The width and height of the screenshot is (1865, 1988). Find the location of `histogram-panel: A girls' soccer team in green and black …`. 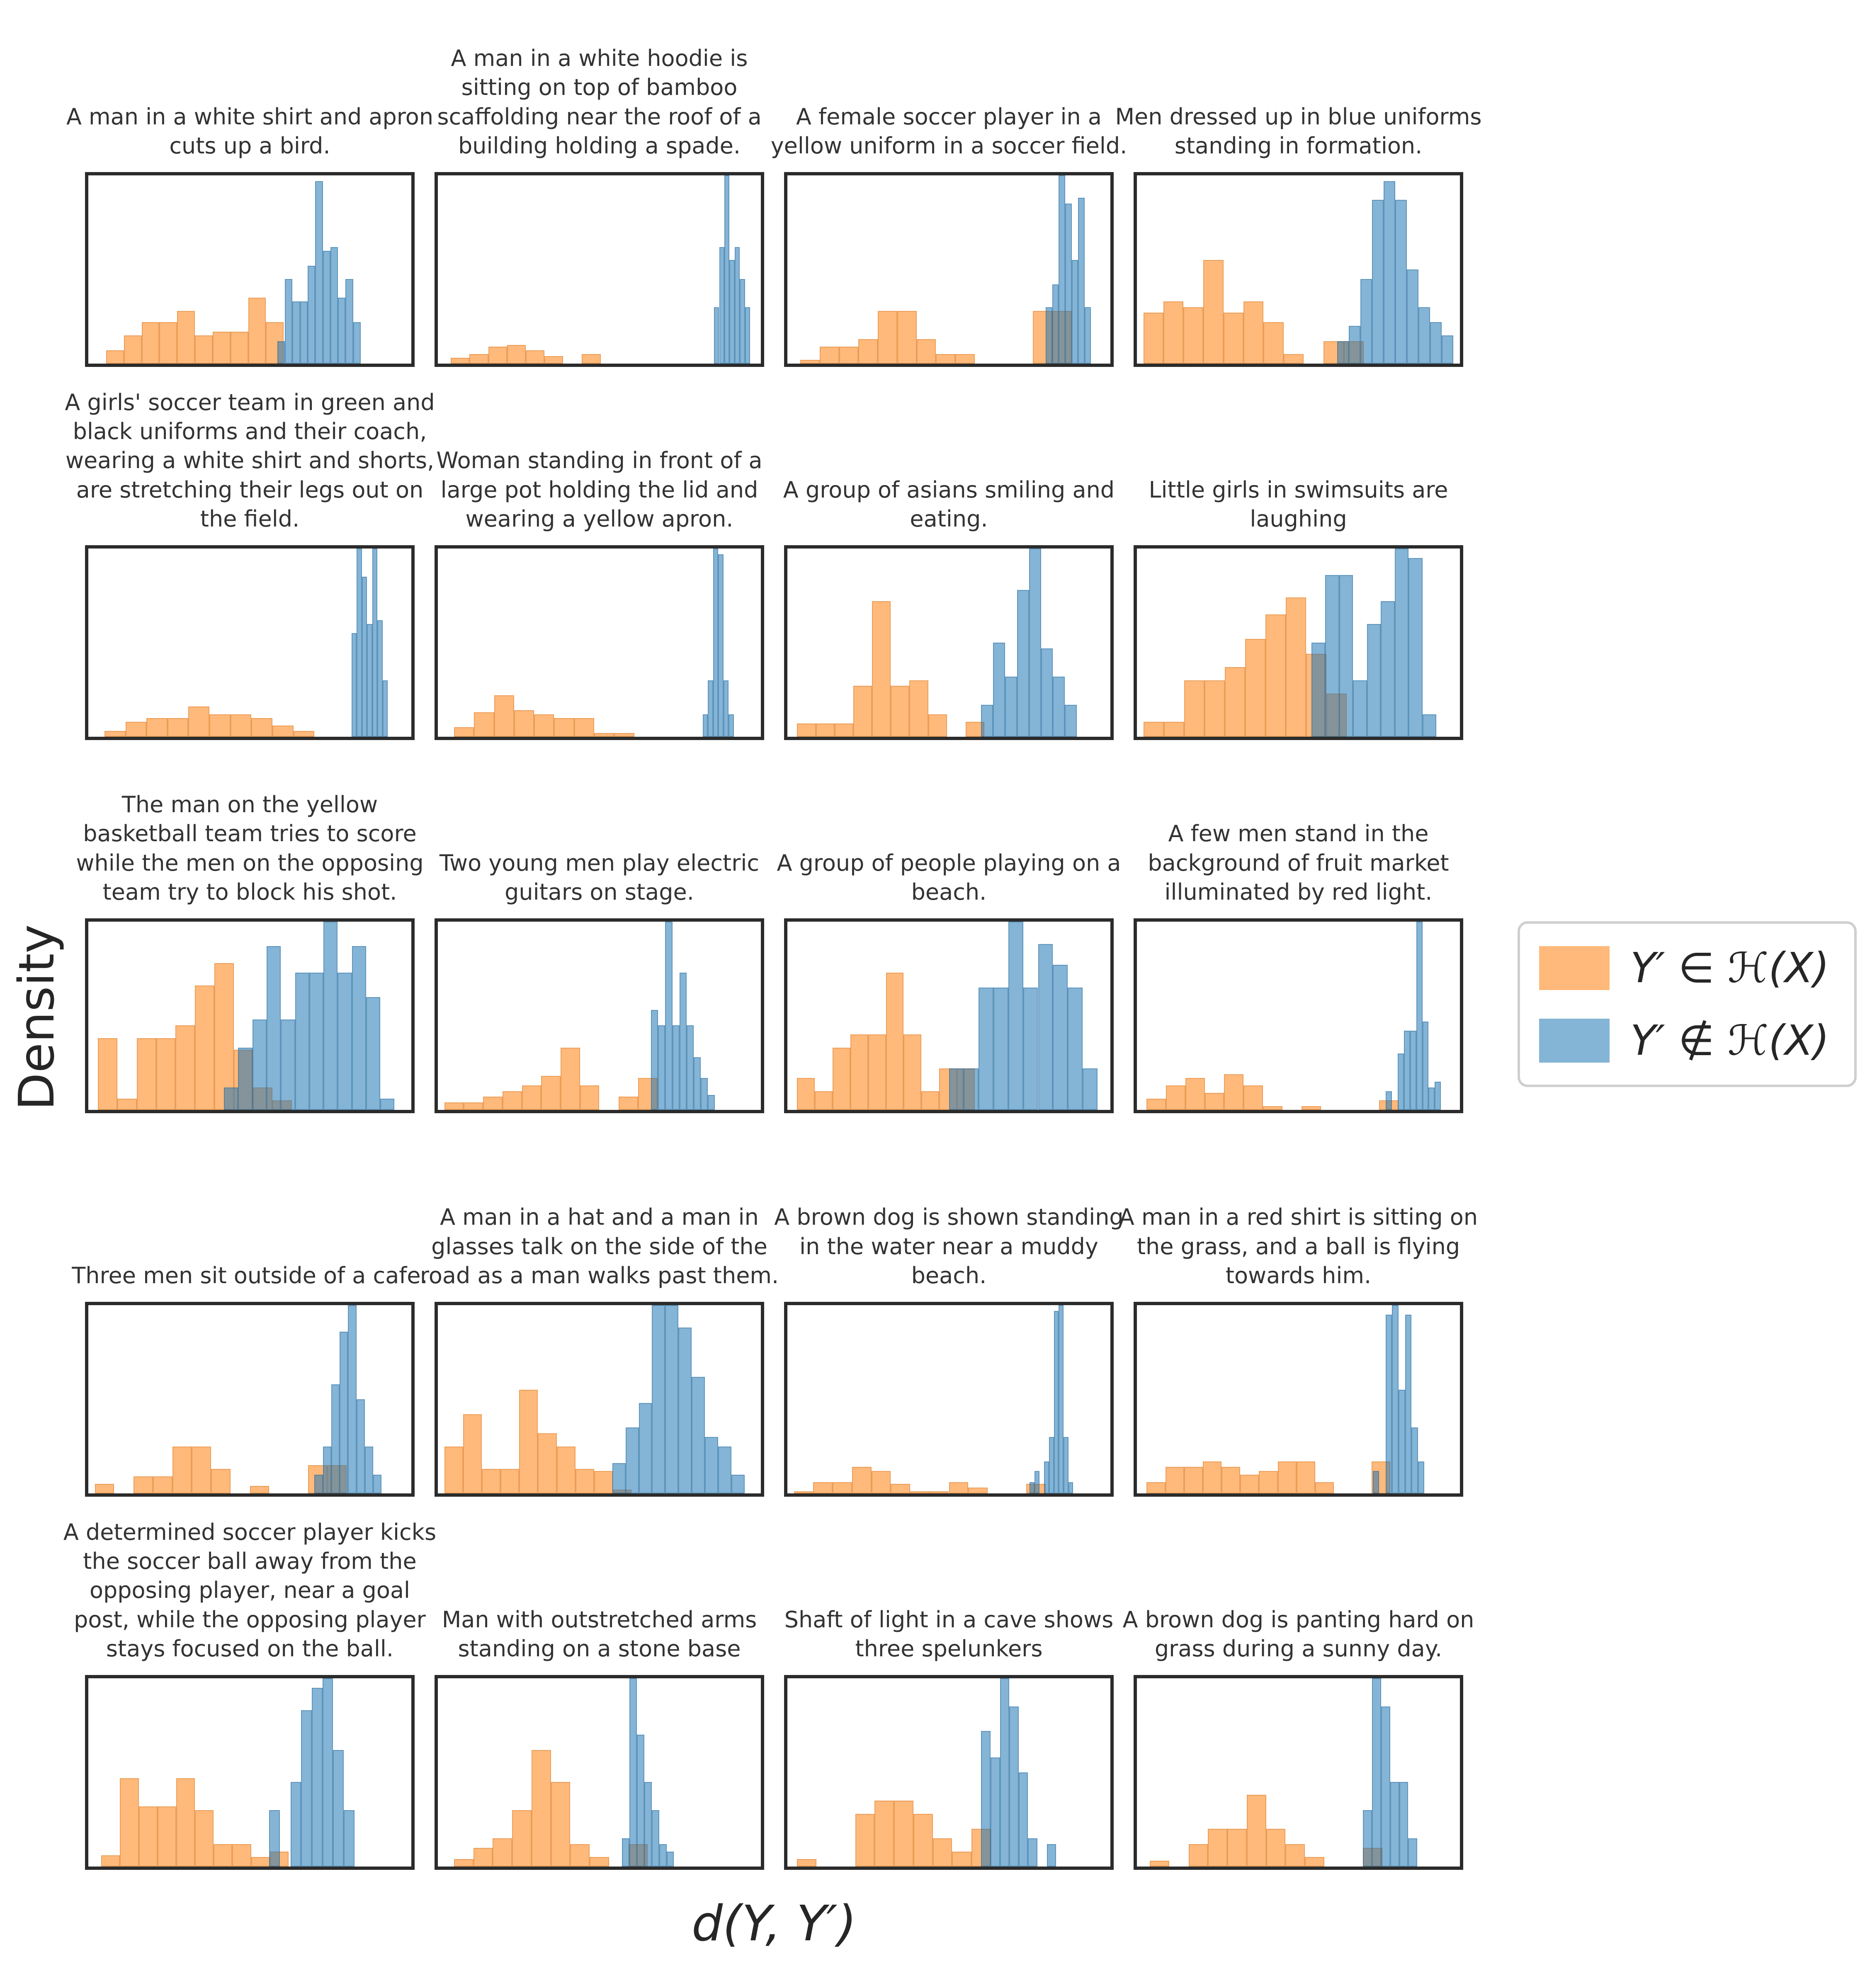

histogram-panel: A girls' soccer team in green and black … is located at coordinates (250, 564).